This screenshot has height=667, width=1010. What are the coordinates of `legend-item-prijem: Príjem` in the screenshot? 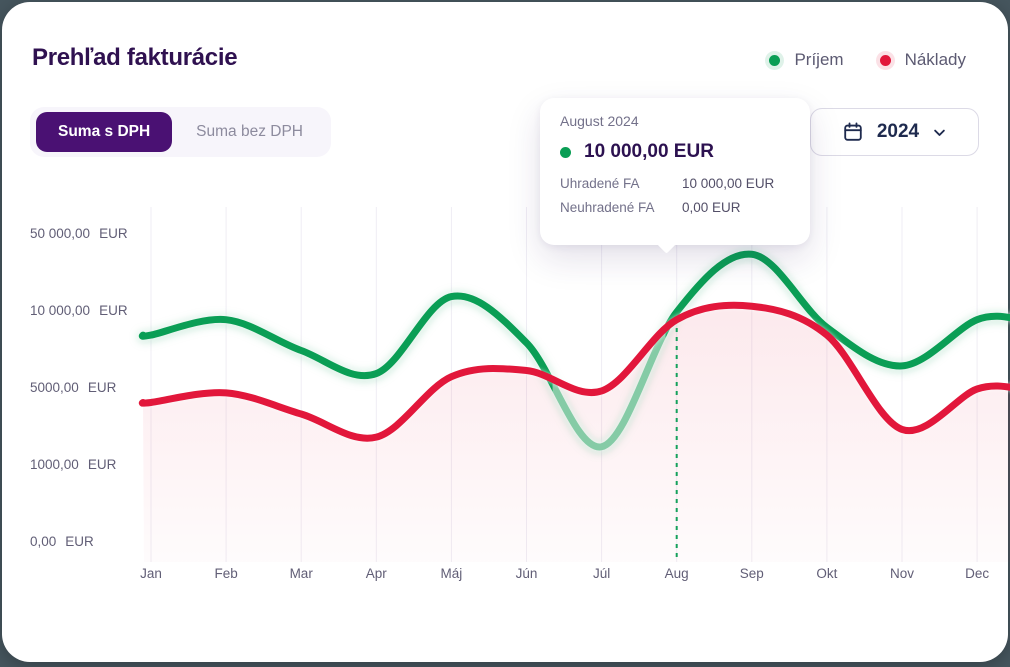 It's located at (806, 60).